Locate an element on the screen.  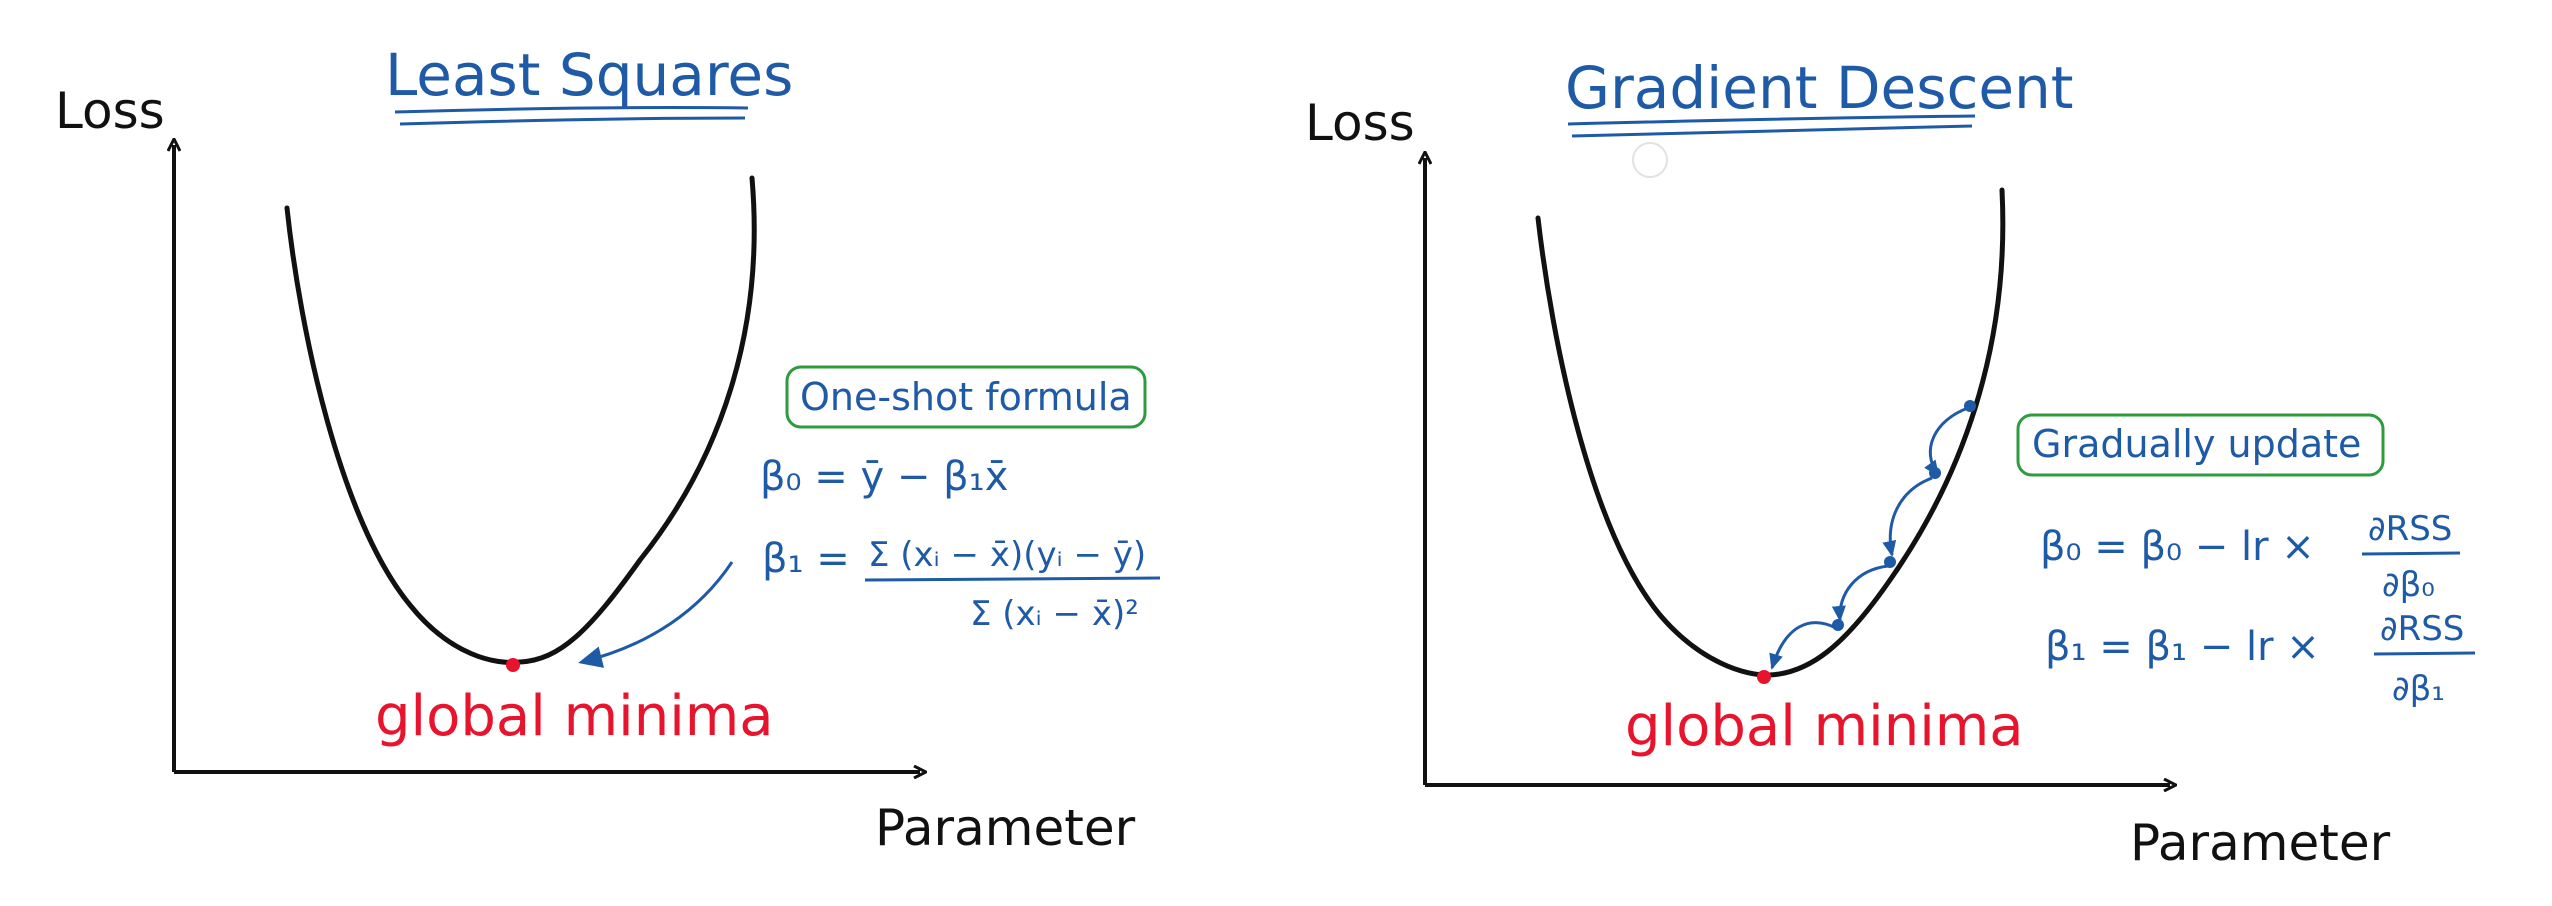
one-shot-formula-label: One-shot formula is located at coordinates (966, 397).